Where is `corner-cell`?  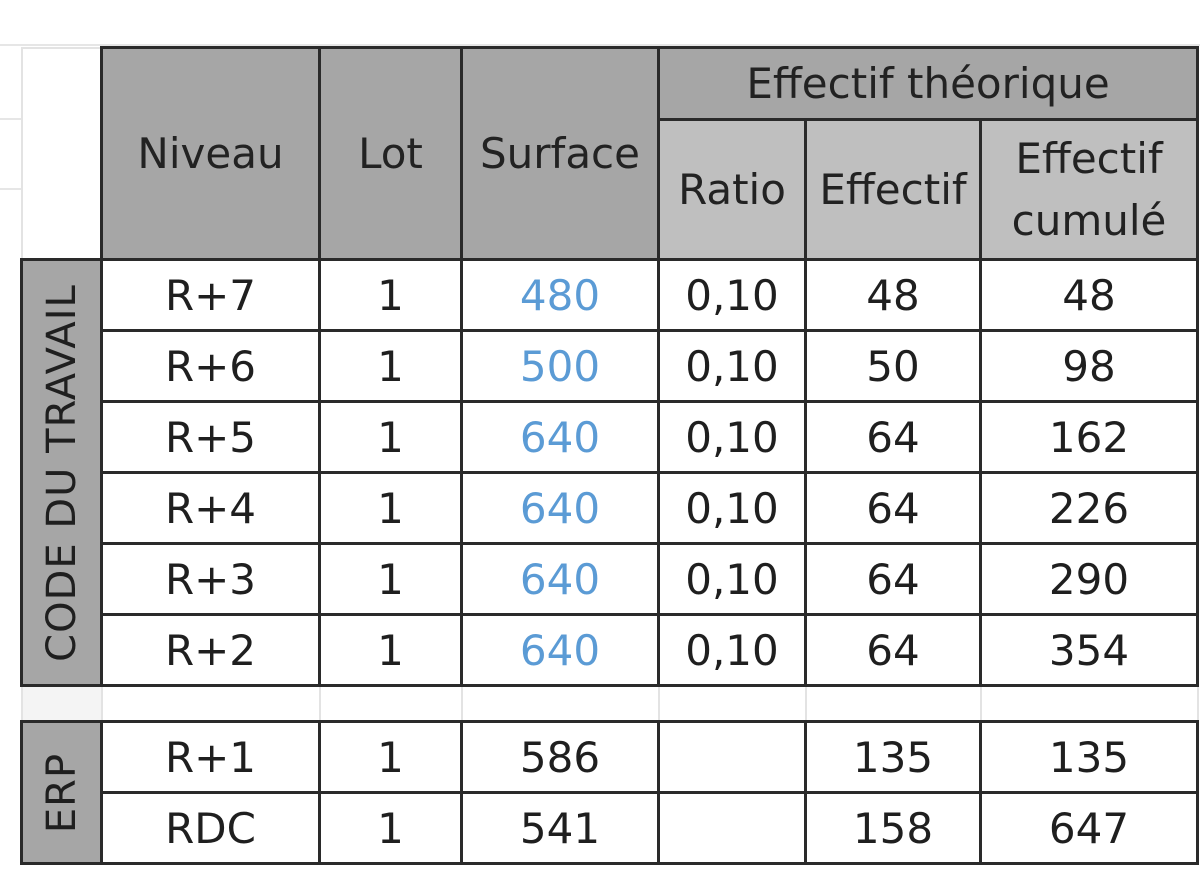
corner-cell is located at coordinates (61, 153).